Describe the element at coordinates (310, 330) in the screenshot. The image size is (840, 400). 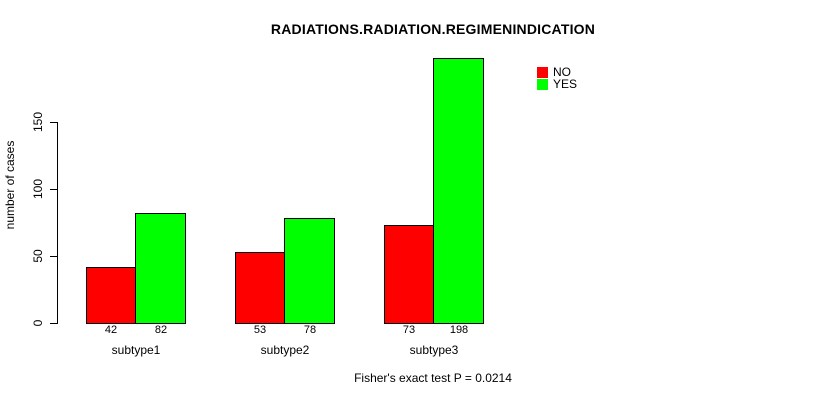
I see `bar-value-label: 78` at that location.